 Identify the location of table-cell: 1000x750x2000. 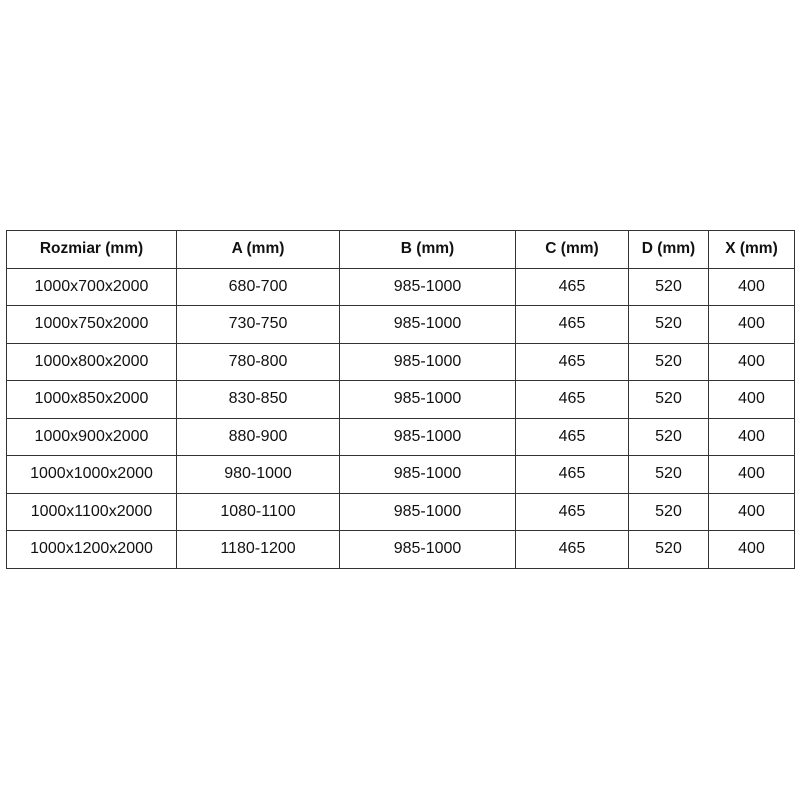
(91, 324).